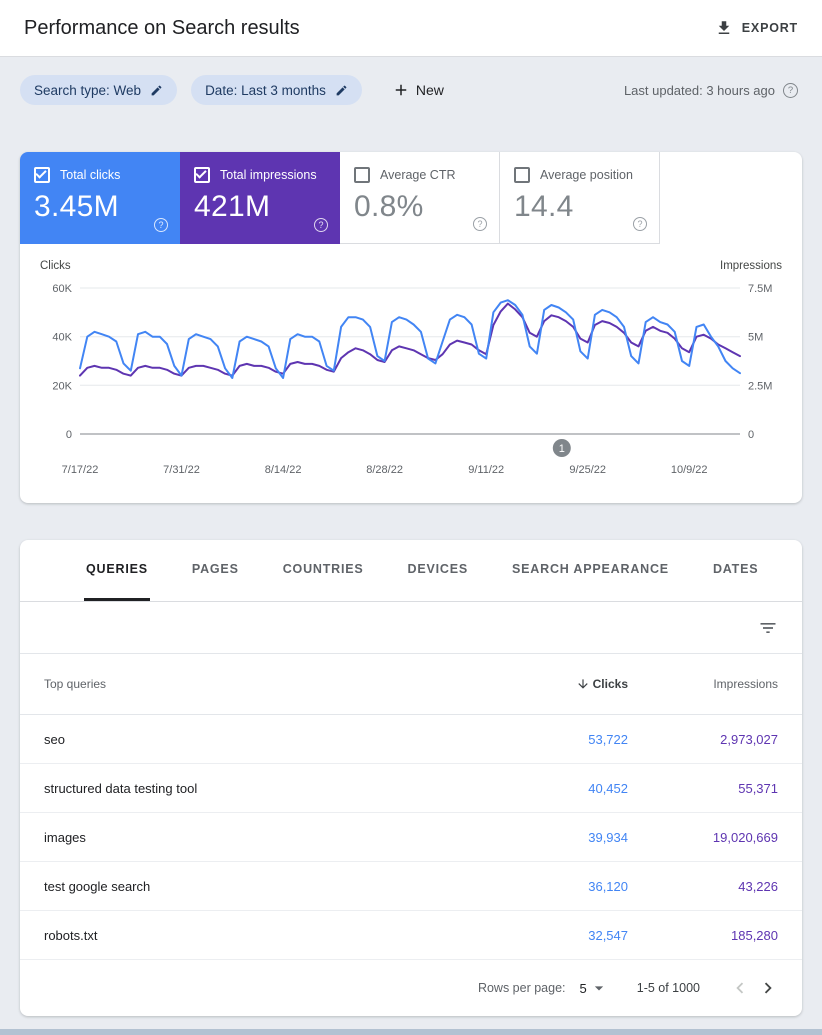 The image size is (822, 1035). What do you see at coordinates (411, 628) in the screenshot?
I see `table-filter-row` at bounding box center [411, 628].